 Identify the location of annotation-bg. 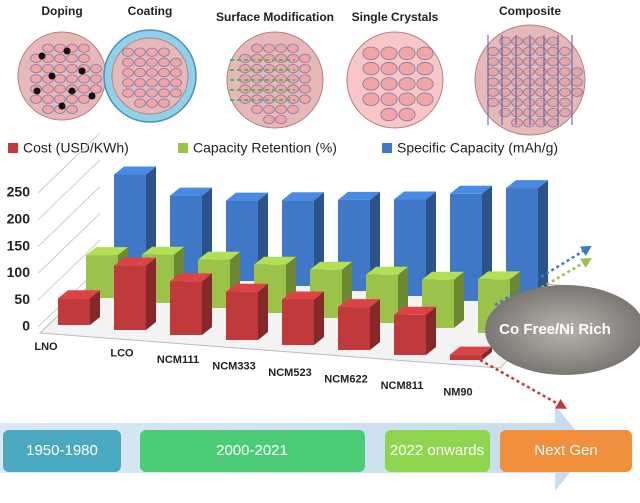
(562, 330).